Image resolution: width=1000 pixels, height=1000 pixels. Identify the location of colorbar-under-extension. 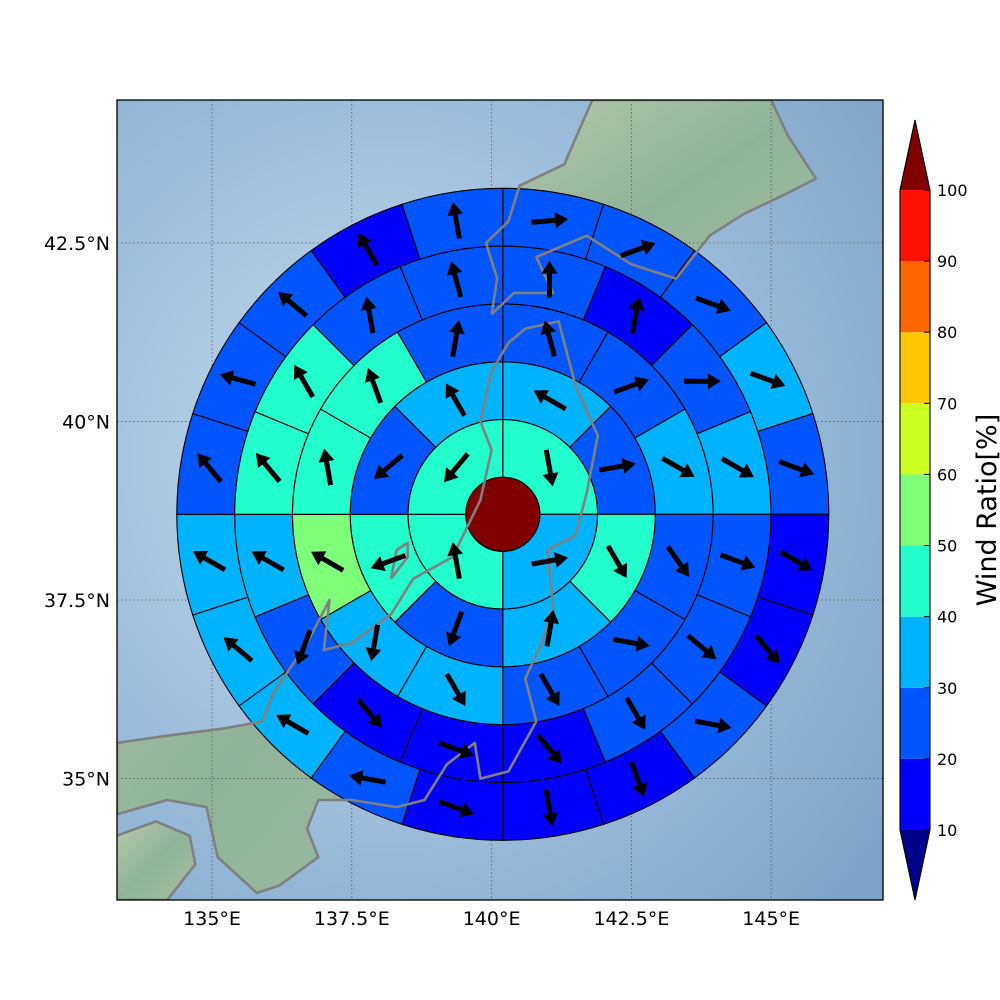
(915, 865).